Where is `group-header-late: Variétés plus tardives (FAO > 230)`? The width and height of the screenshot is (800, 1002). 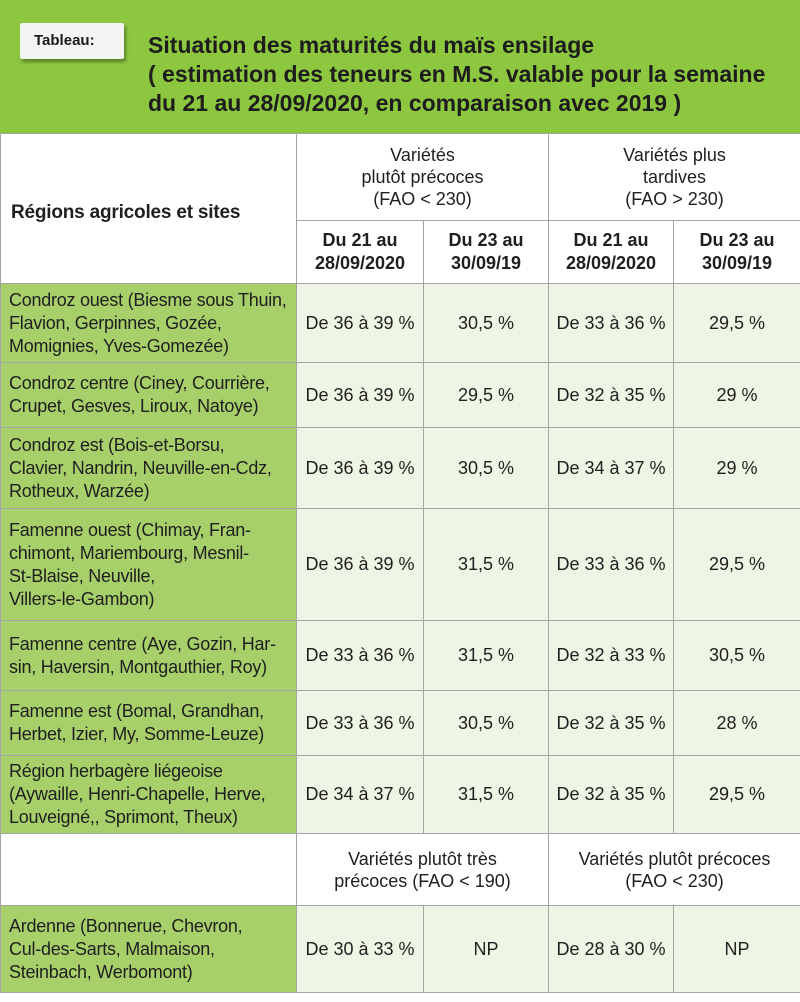 group-header-late: Variétés plus tardives (FAO > 230) is located at coordinates (674, 177).